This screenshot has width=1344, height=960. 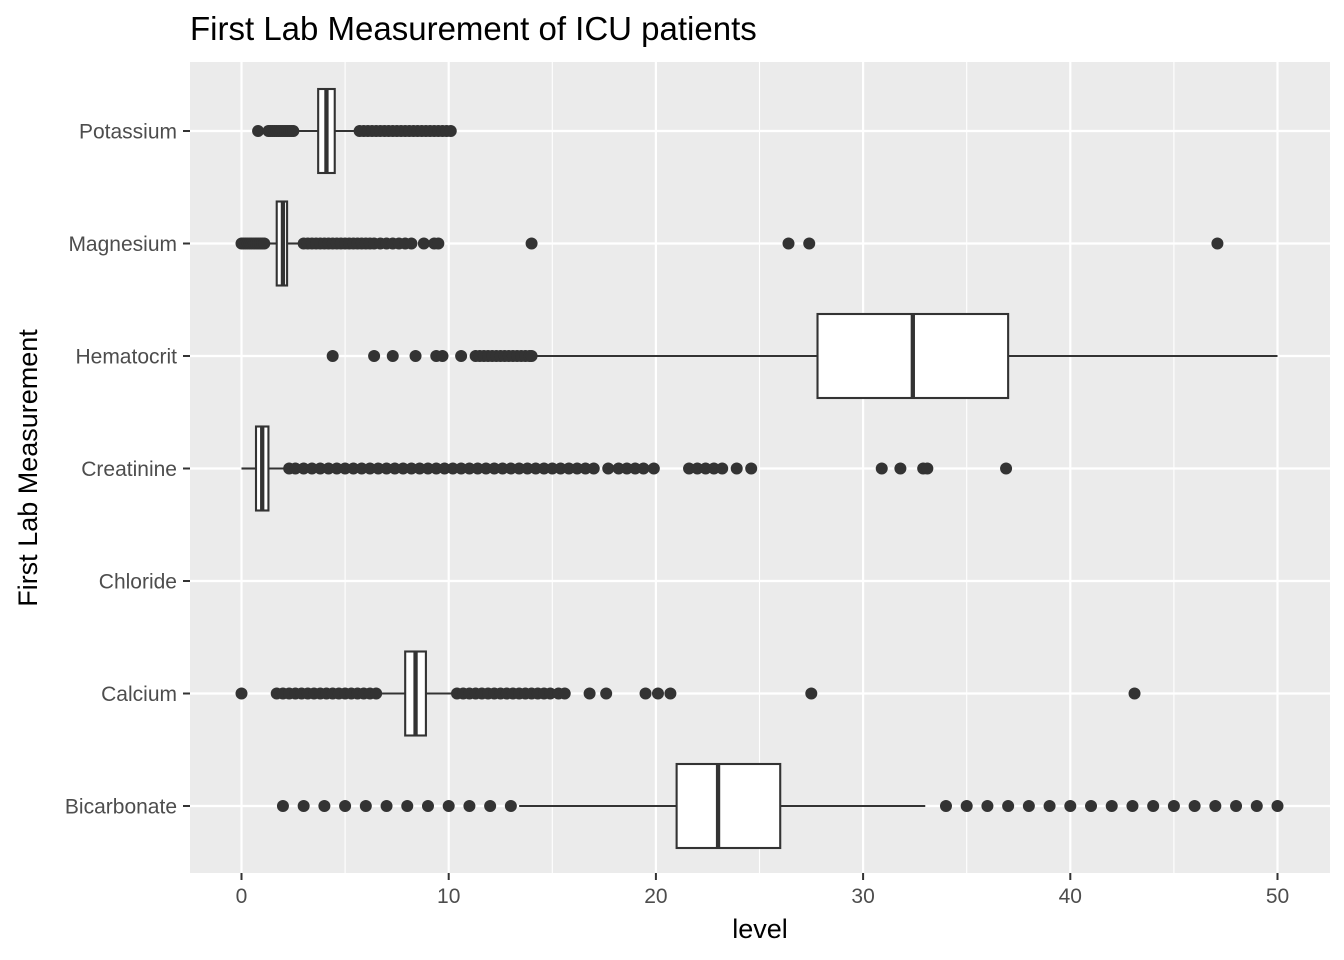 I want to click on y-tick-label: Hematocrit, so click(x=126, y=357).